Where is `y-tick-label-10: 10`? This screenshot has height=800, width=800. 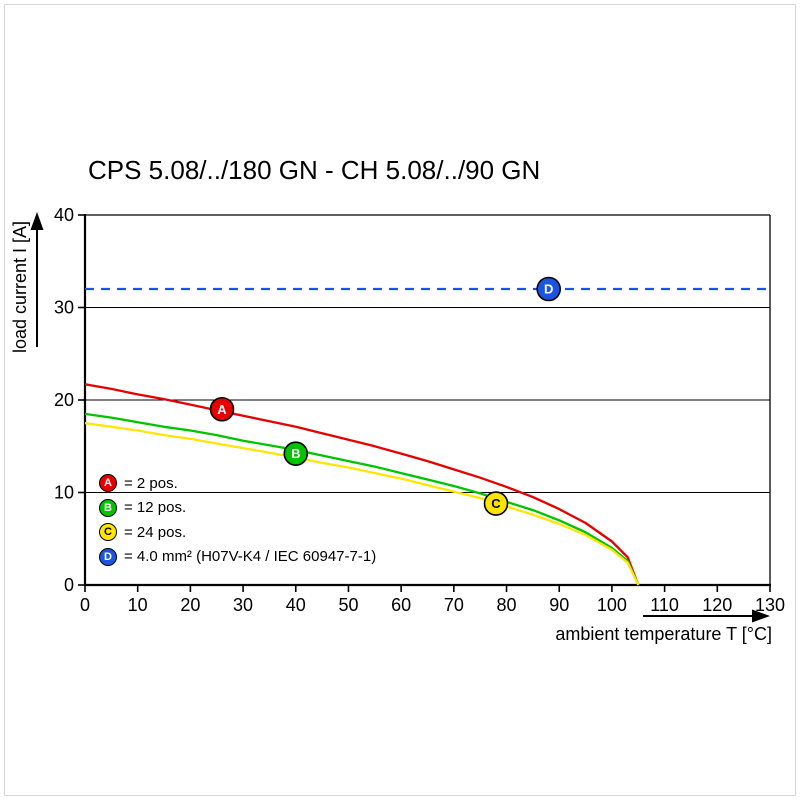
y-tick-label-10: 10 is located at coordinates (64, 493).